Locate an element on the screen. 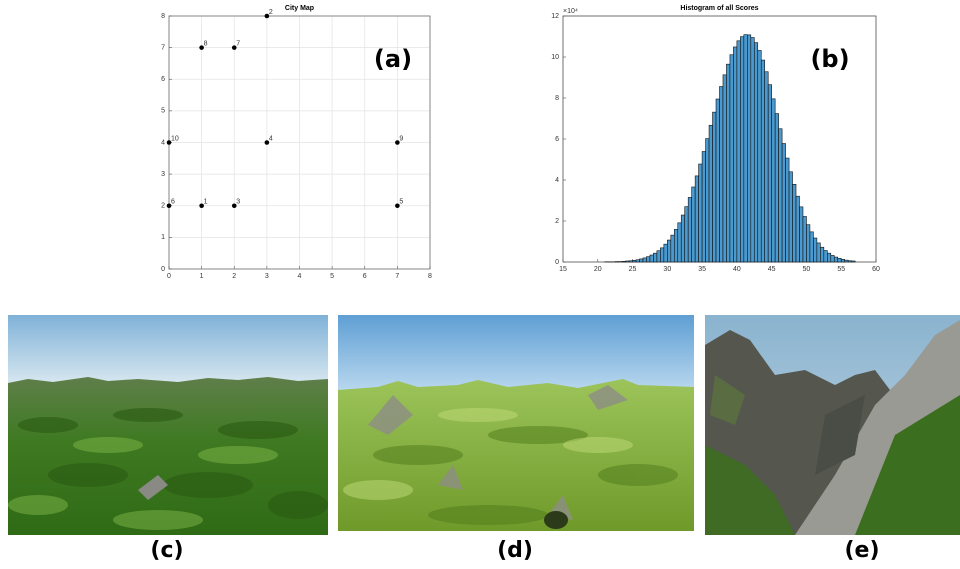  x-tick-label: 4 is located at coordinates (300, 276).